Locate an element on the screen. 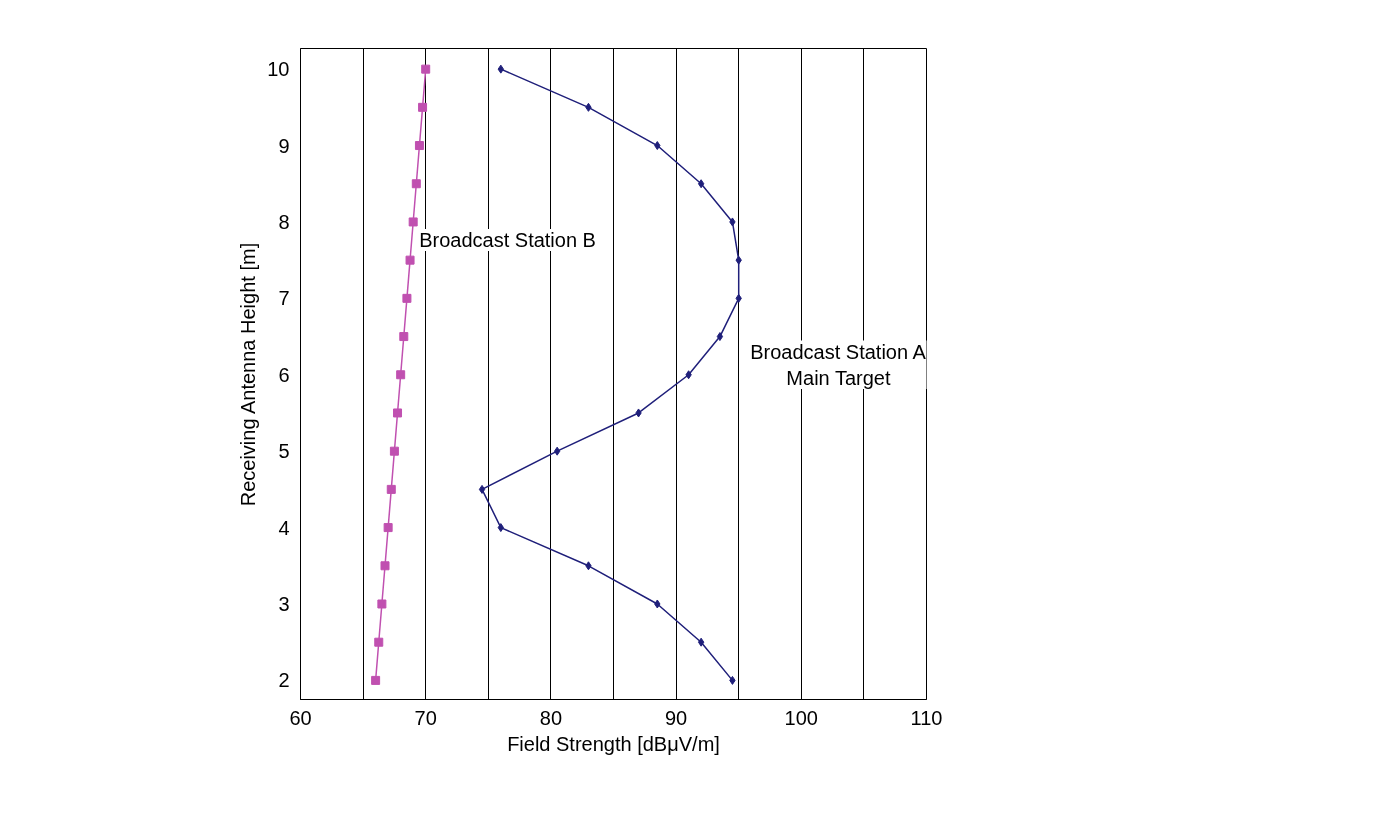 This screenshot has width=1373, height=827. y-tick-label: 3 is located at coordinates (284, 603).